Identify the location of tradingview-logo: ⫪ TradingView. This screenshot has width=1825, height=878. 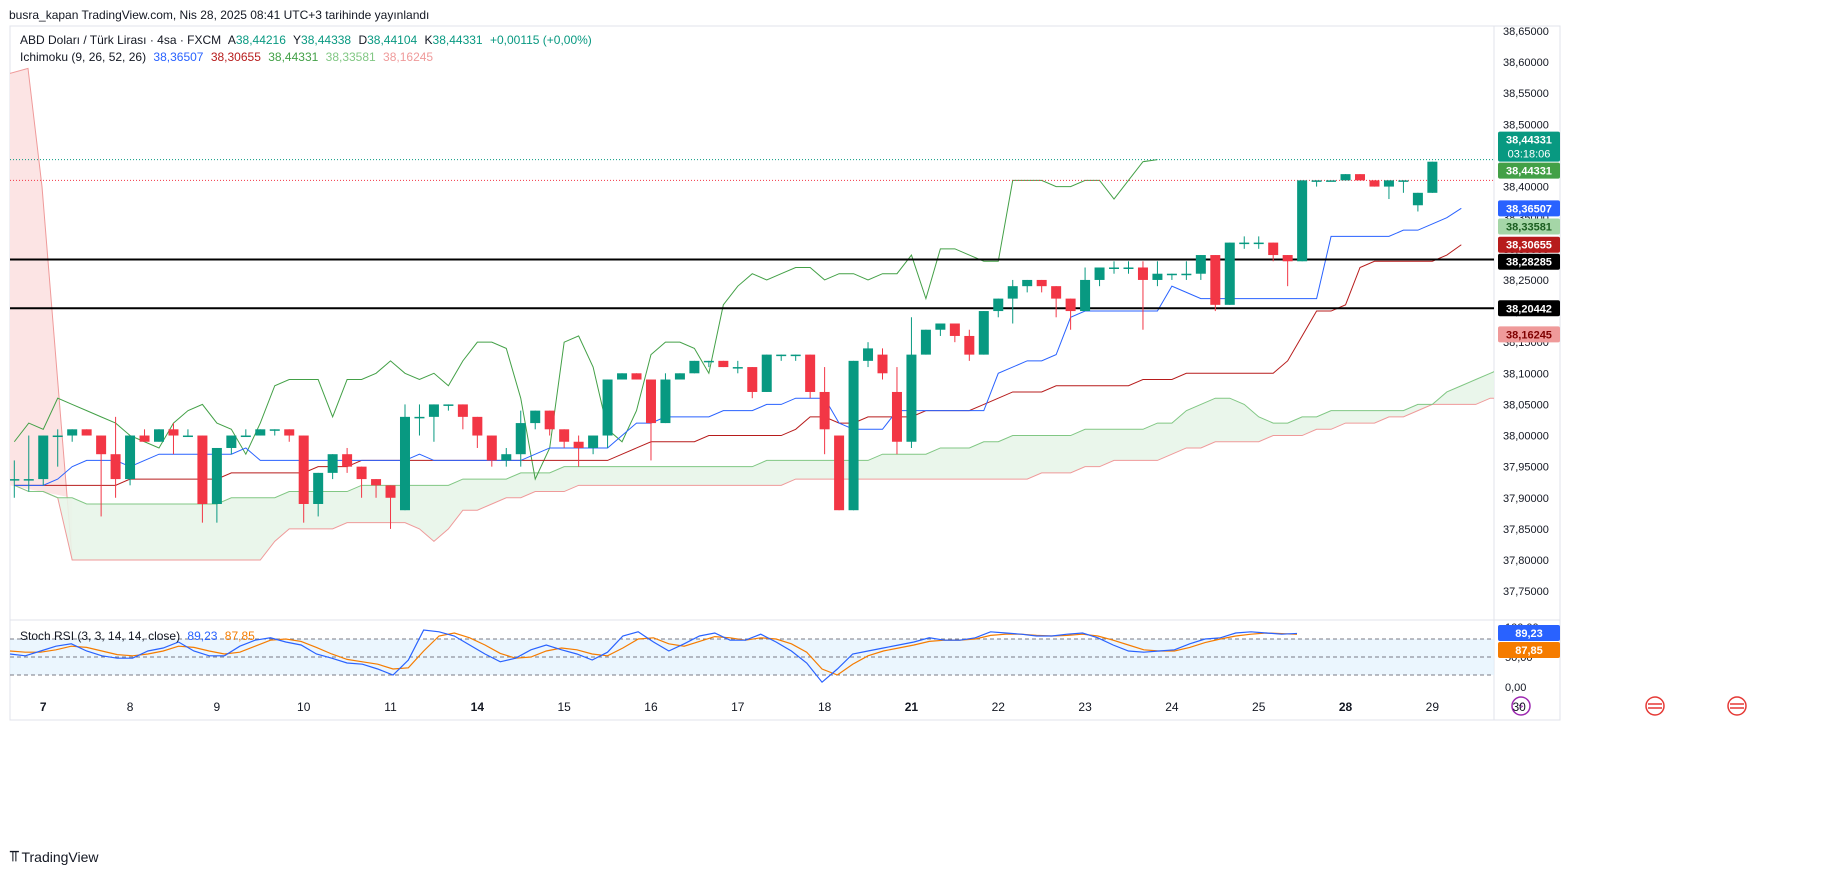
(54, 856).